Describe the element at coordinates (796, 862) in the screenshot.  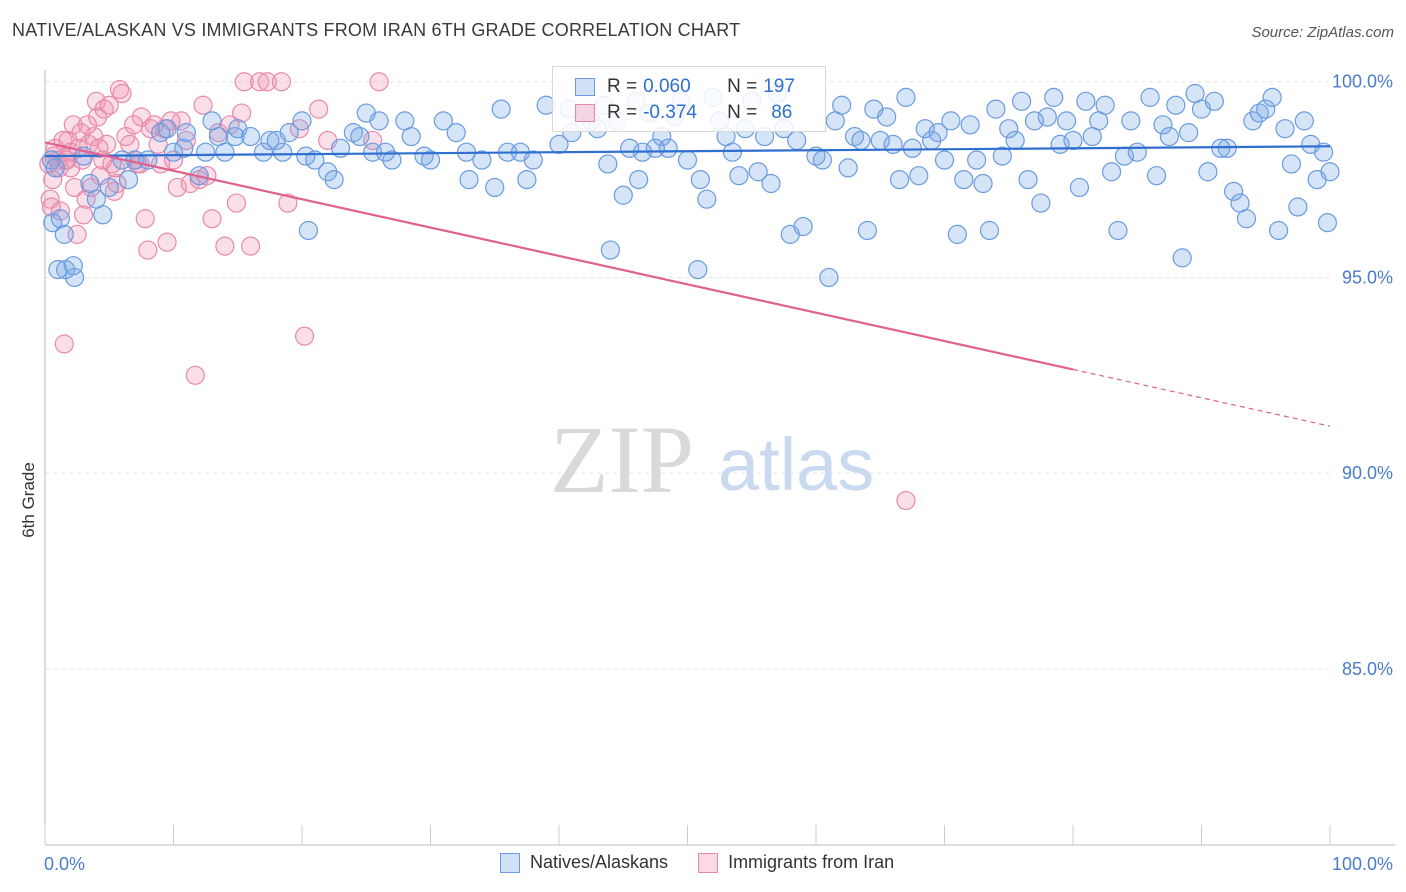
I see `bottom-legend-iran: Immigrants from Iran` at that location.